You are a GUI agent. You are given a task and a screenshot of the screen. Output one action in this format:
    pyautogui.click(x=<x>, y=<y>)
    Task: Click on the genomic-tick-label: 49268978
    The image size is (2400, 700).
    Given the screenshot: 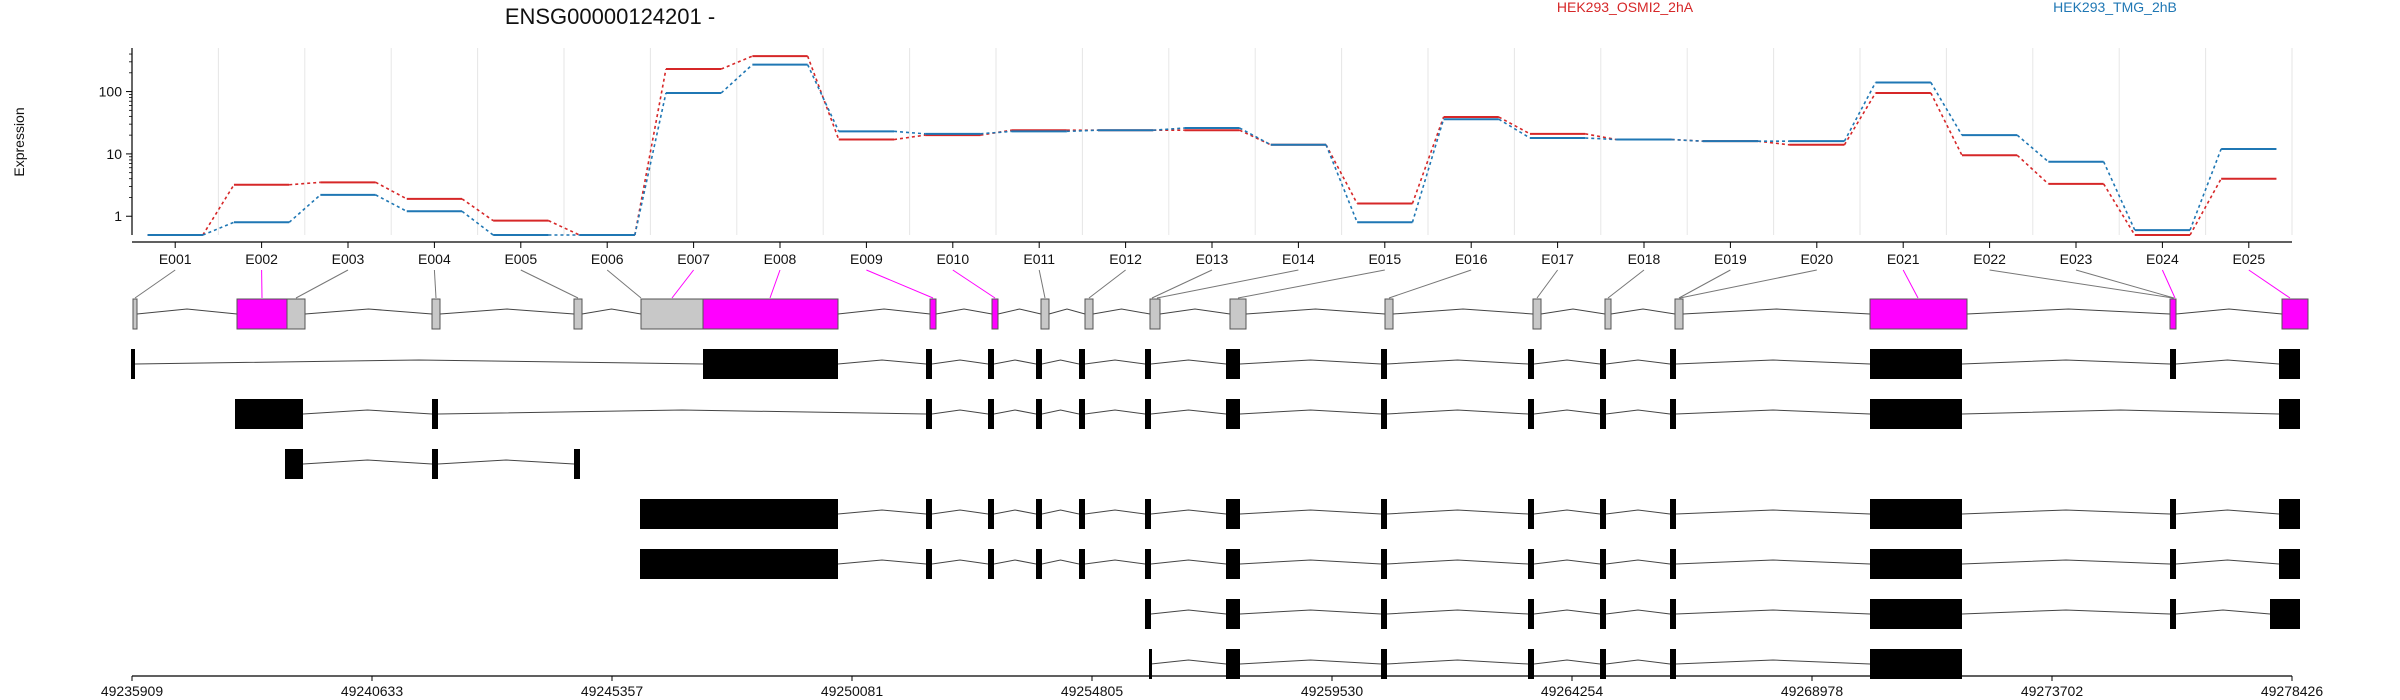 What is the action you would take?
    pyautogui.click(x=1812, y=691)
    